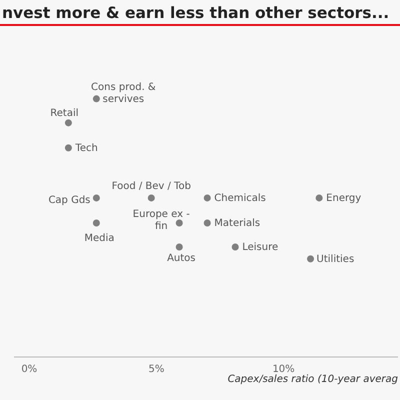 The image size is (400, 400). I want to click on annotation: Food / Bev / Tob, so click(151, 186).